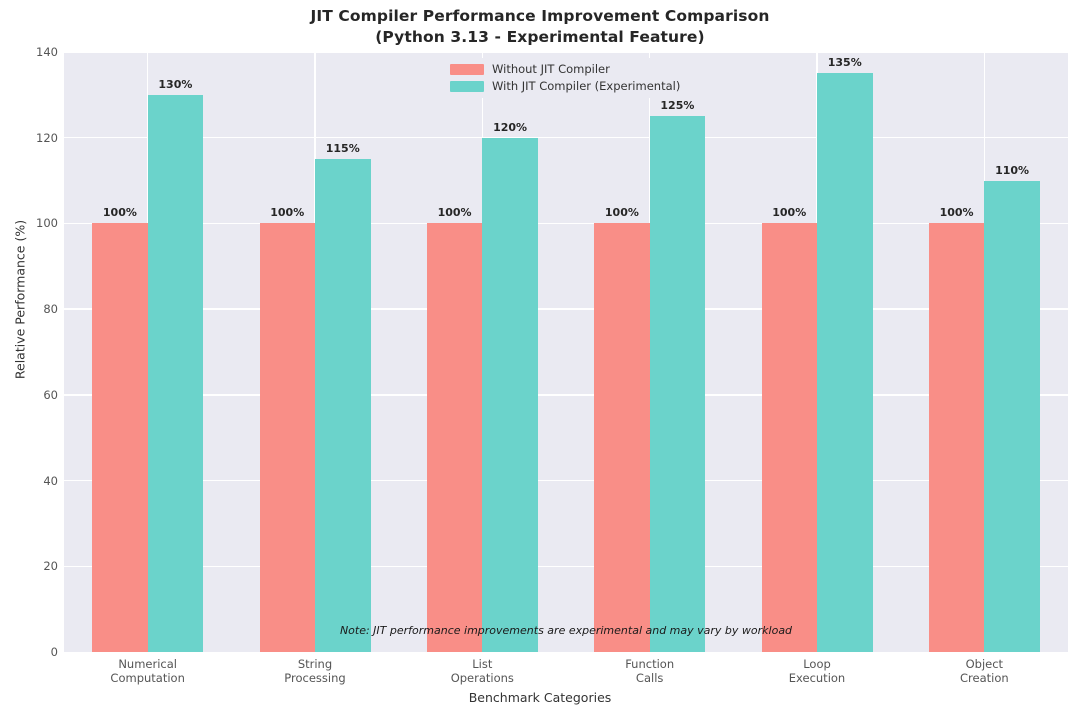 The width and height of the screenshot is (1080, 715). Describe the element at coordinates (119, 213) in the screenshot. I see `bar-value-label-0-0: 100%` at that location.